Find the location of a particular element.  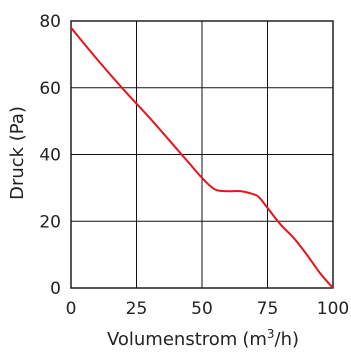

y-tick-labels: 0 20 40 60 80 is located at coordinates (50, 155).